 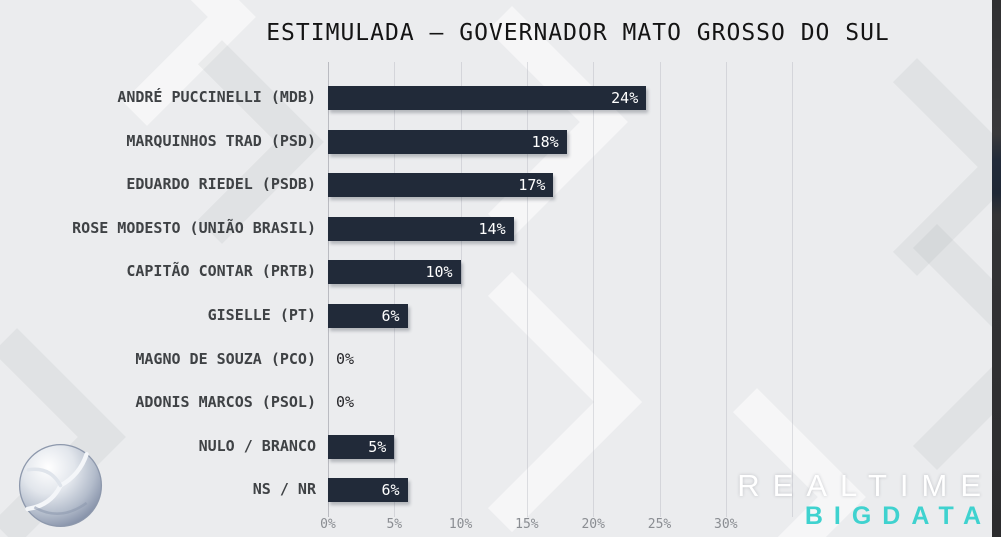 I want to click on watermark-bigdata: BIGDATA, so click(x=898, y=515).